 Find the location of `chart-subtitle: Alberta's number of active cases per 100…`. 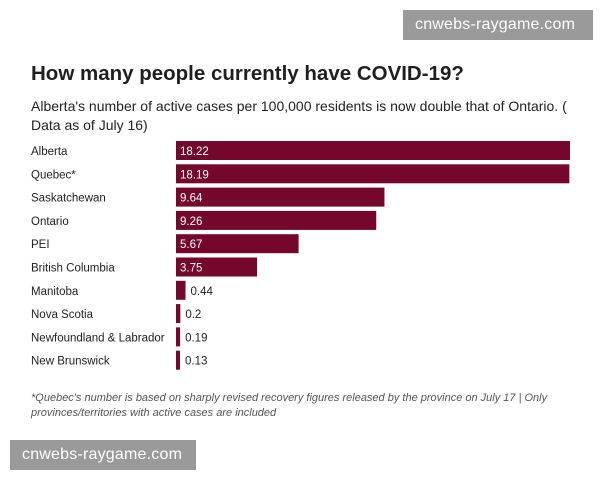

chart-subtitle: Alberta's number of active cases per 100… is located at coordinates (299, 115).